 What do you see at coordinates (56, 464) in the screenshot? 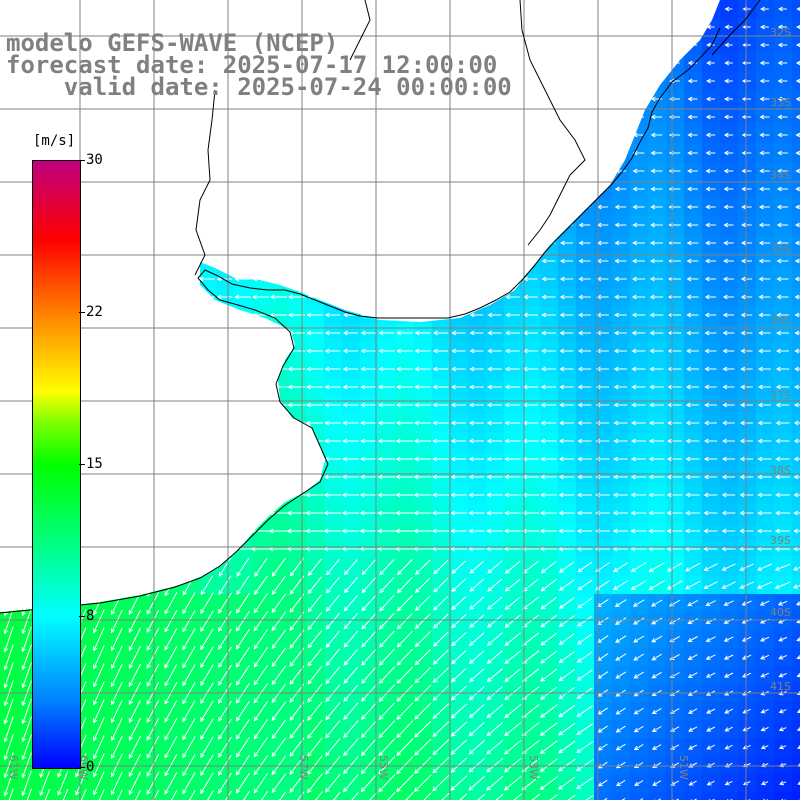
I see `colorbar` at bounding box center [56, 464].